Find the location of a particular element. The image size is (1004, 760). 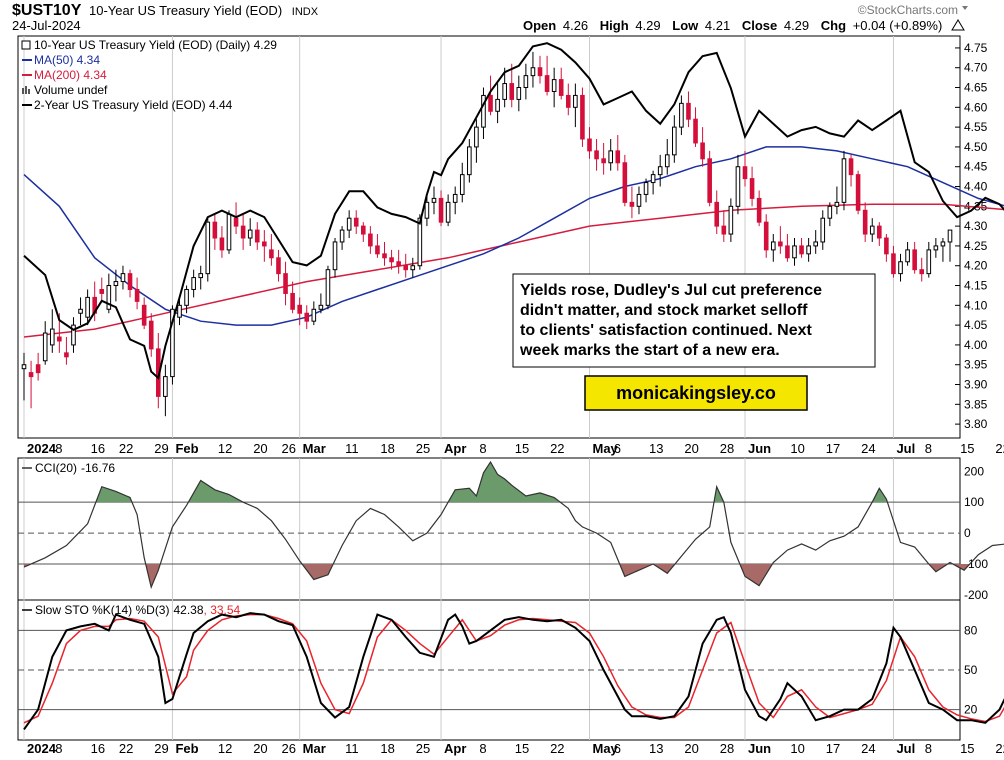

date-tick-label: 18 is located at coordinates (387, 448).